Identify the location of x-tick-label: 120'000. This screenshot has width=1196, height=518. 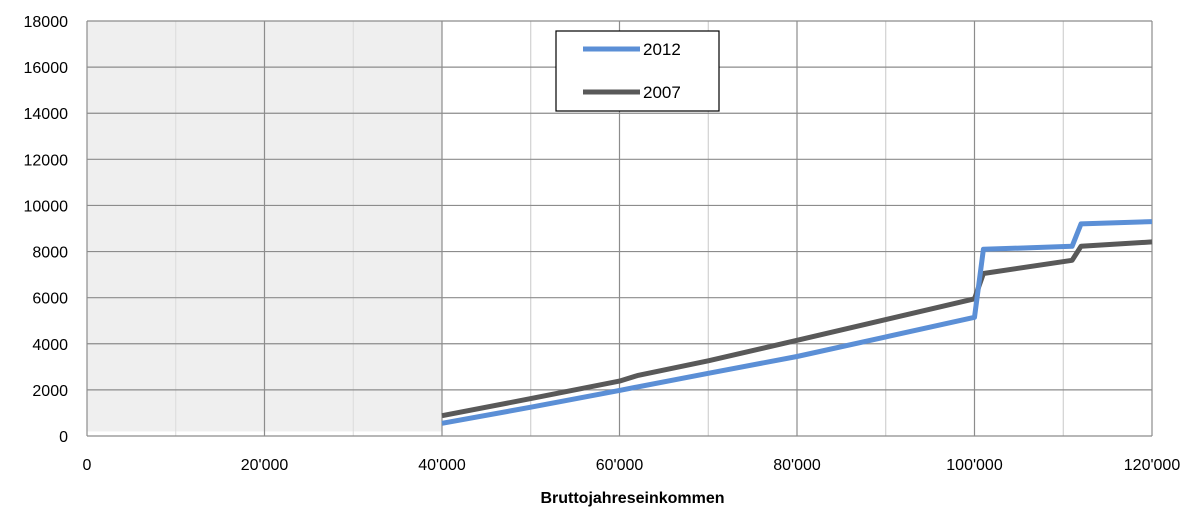
(1152, 465).